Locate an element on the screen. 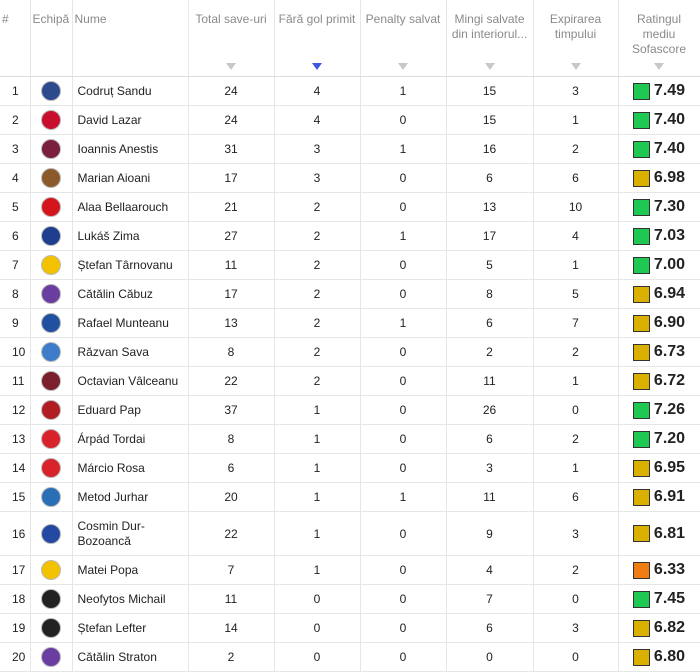 This screenshot has height=672, width=700. rating-cell: 6.73 is located at coordinates (659, 352).